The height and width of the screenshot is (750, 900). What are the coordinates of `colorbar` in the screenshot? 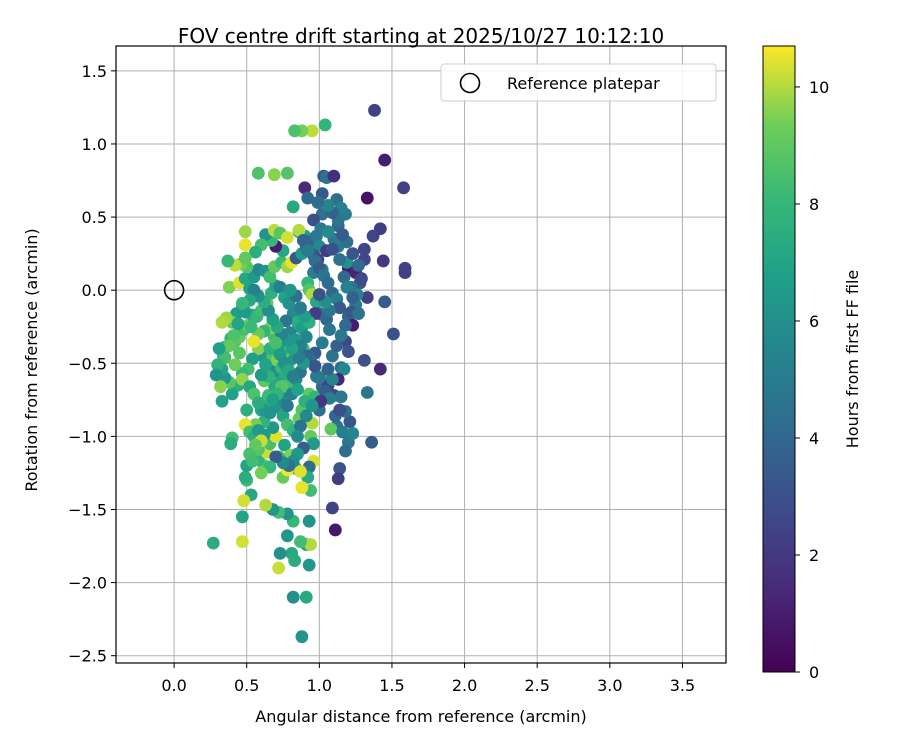 It's located at (779, 359).